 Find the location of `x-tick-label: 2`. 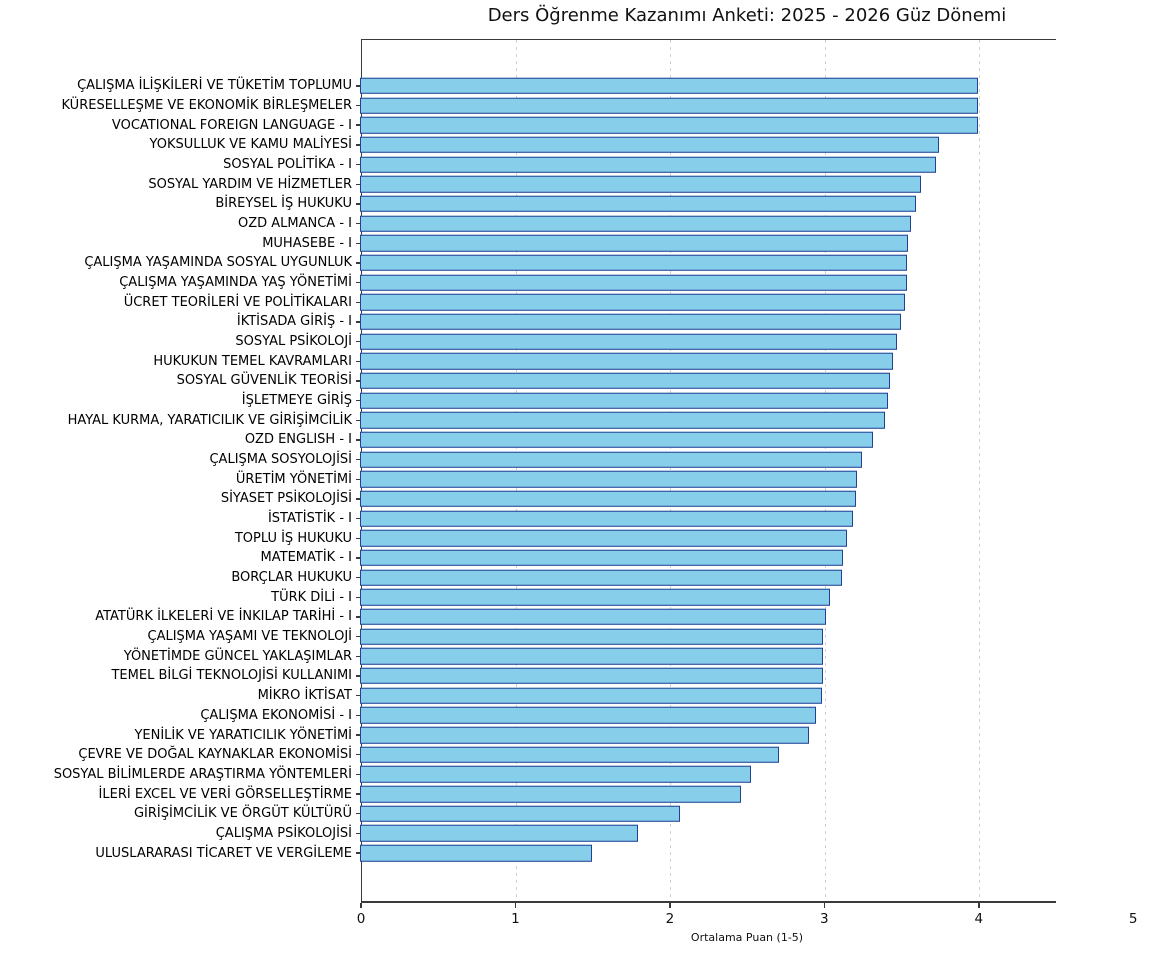

x-tick-label: 2 is located at coordinates (670, 919).